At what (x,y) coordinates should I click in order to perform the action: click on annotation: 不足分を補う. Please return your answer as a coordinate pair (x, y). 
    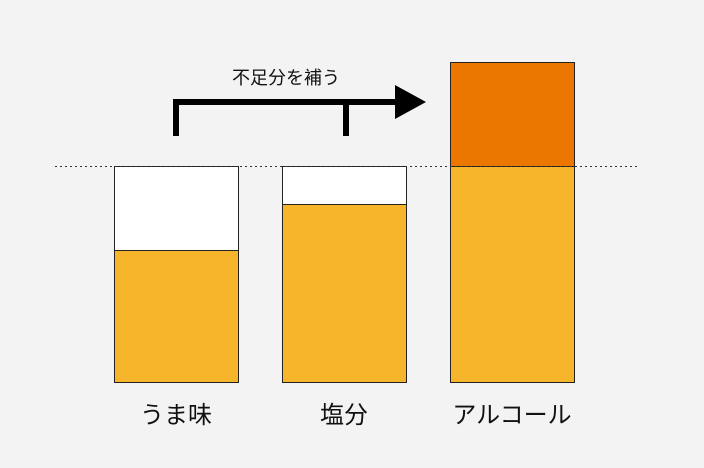
    Looking at the image, I should click on (286, 78).